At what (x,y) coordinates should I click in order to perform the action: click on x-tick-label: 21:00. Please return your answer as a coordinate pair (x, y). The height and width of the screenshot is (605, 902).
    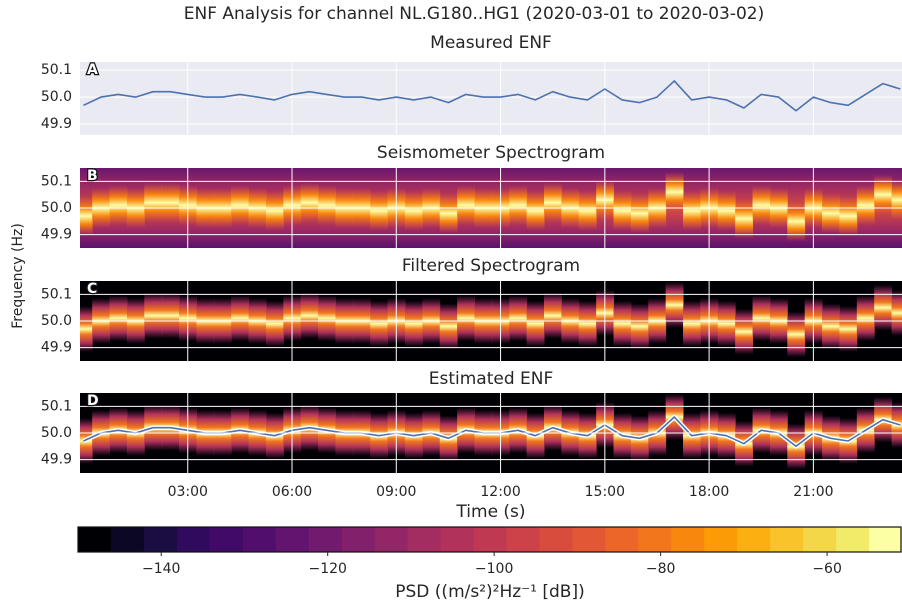
    Looking at the image, I should click on (813, 492).